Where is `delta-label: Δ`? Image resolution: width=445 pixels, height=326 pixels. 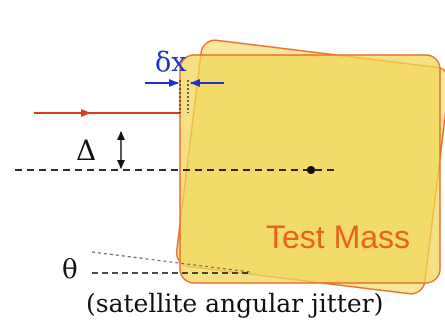
delta-label: Δ is located at coordinates (86, 150).